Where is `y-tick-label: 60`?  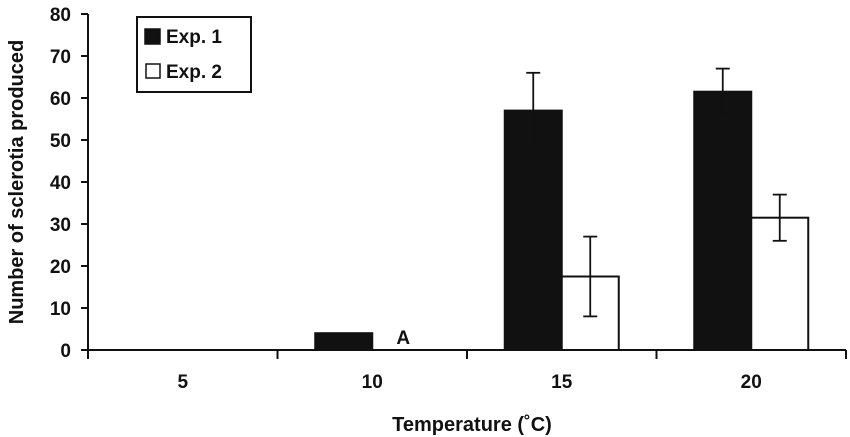
y-tick-label: 60 is located at coordinates (60, 99).